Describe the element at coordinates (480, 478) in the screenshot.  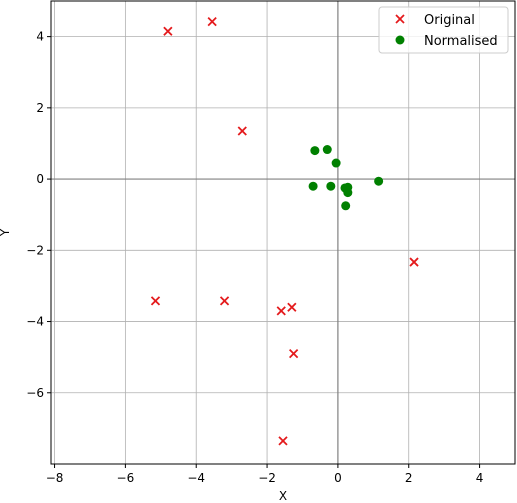
I see `x-tick-label: 4` at that location.